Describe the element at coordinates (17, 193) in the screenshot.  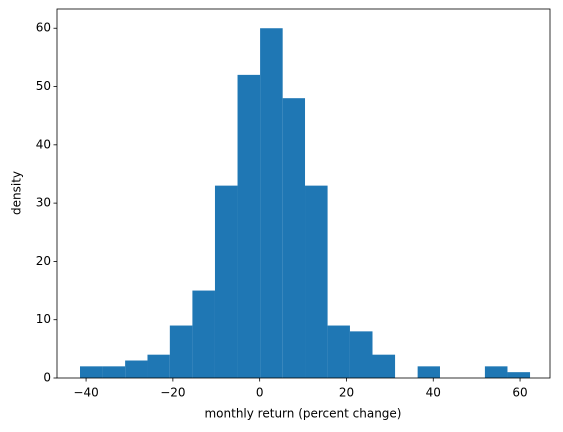
I see `y-axis-label: density` at that location.